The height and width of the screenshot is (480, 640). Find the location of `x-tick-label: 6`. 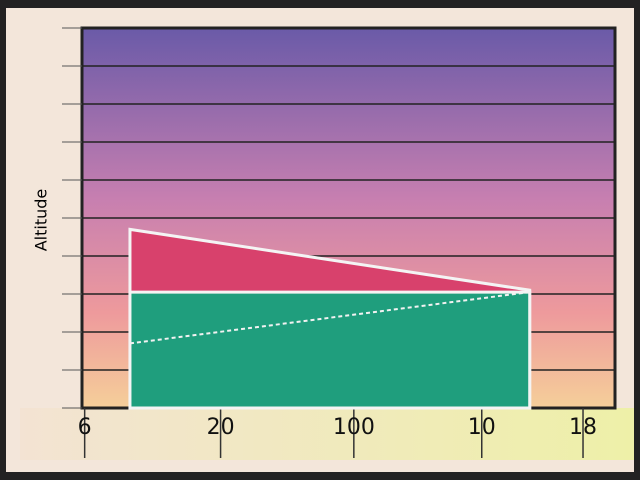

x-tick-label: 6 is located at coordinates (85, 427).